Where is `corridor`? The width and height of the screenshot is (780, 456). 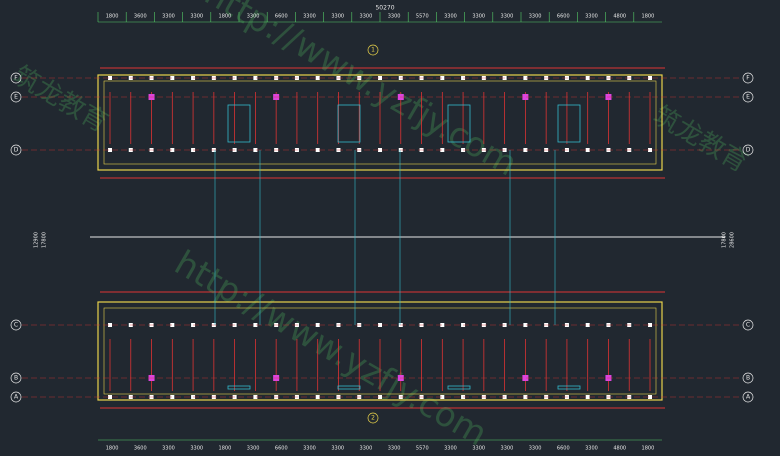
corridor is located at coordinates (380, 122).